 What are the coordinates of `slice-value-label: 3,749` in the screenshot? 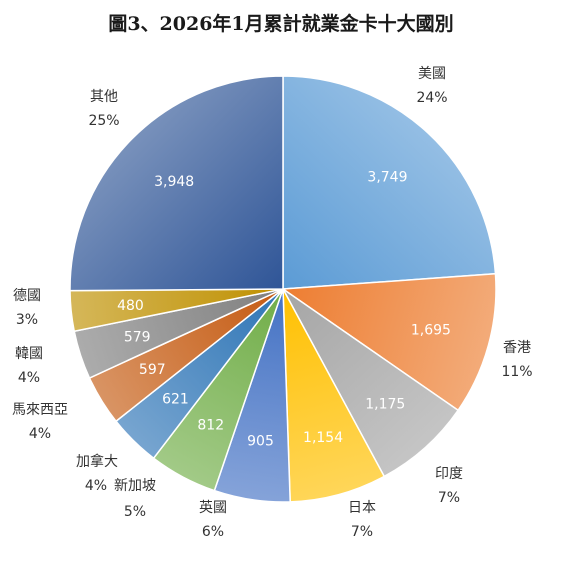 It's located at (387, 178).